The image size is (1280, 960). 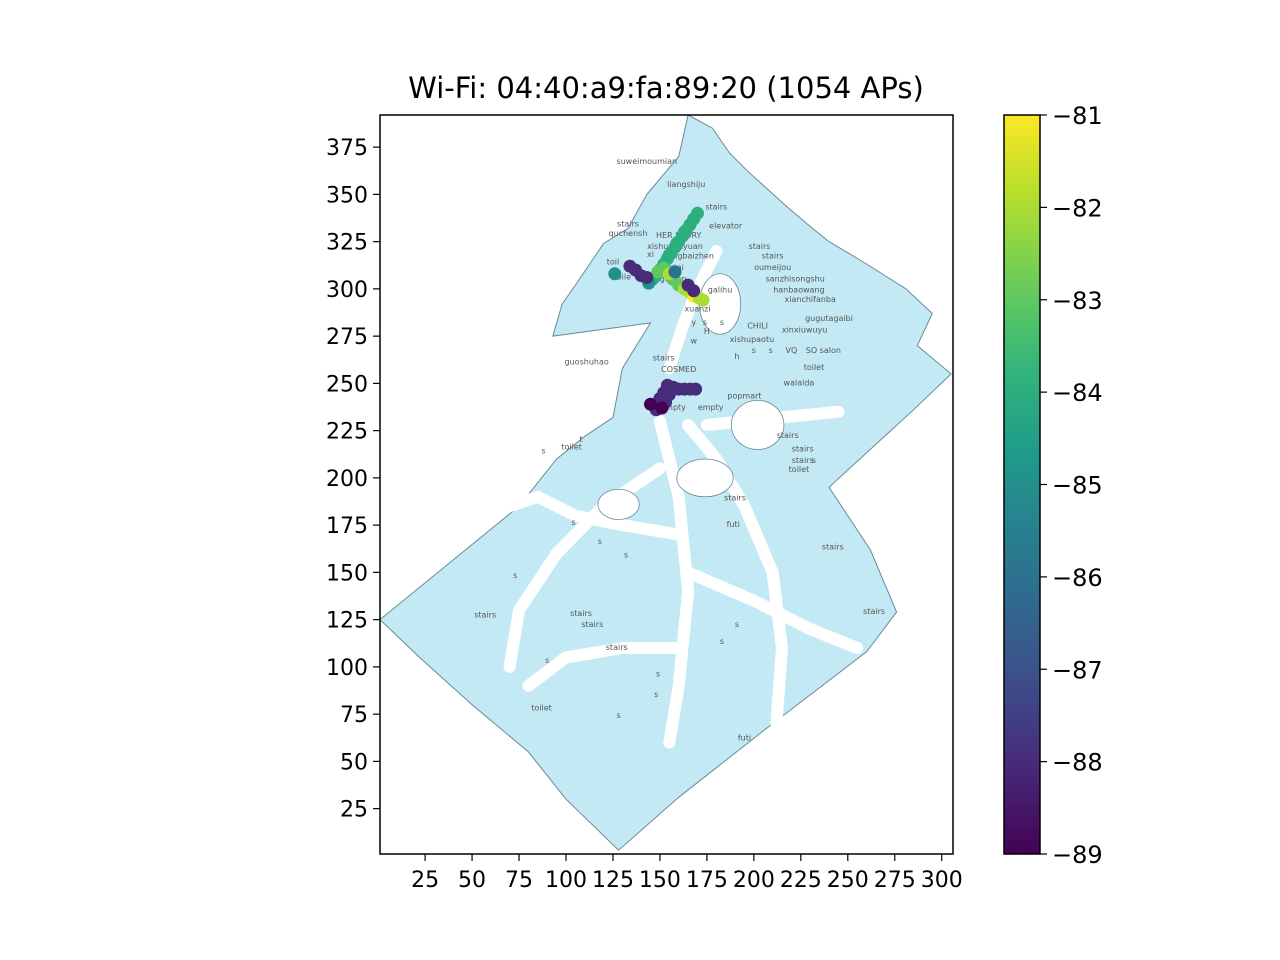 I want to click on y-tick-label: 25, so click(x=354, y=810).